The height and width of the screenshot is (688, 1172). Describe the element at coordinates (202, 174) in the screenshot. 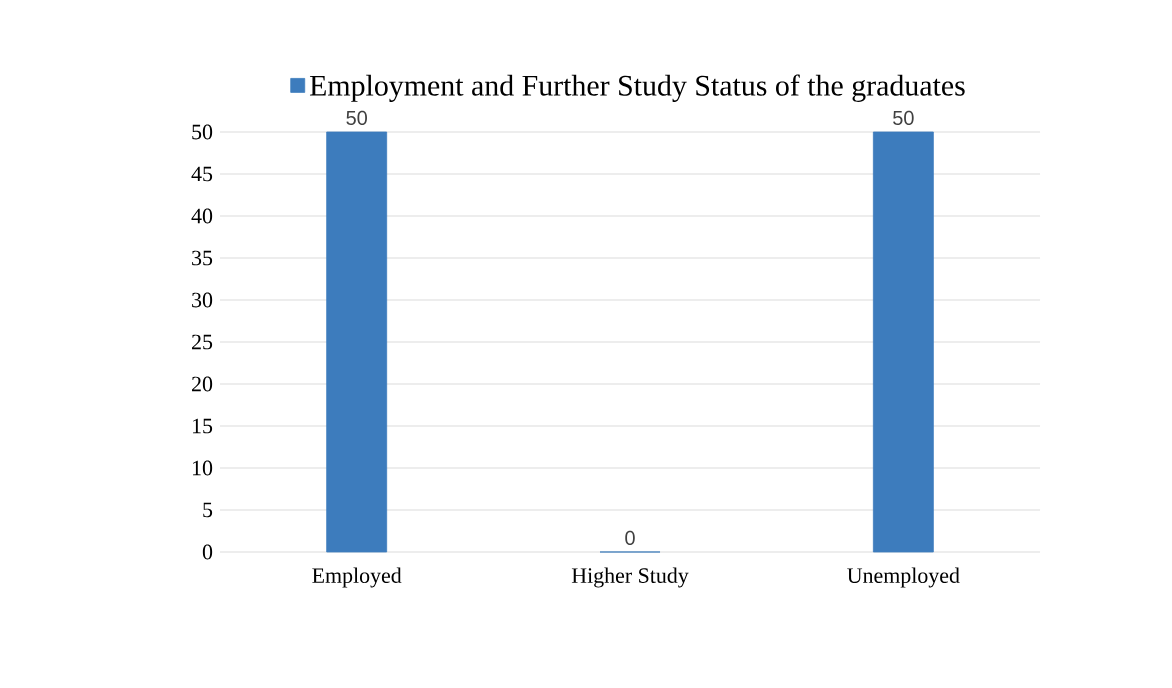

I see `y-tick-label: 45` at that location.